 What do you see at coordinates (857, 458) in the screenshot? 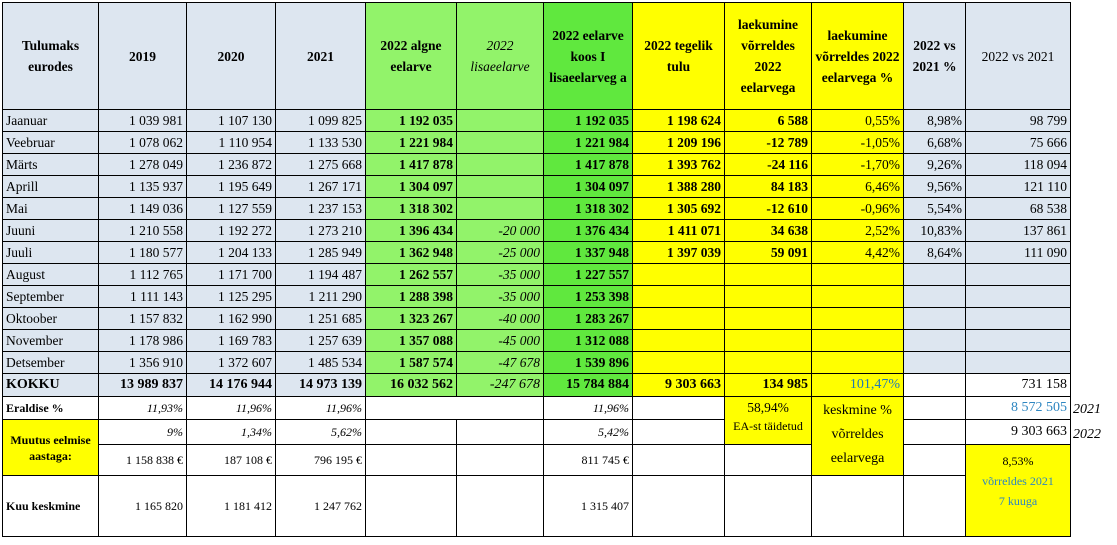
I see `keskmine-line3: eelarvega` at bounding box center [857, 458].